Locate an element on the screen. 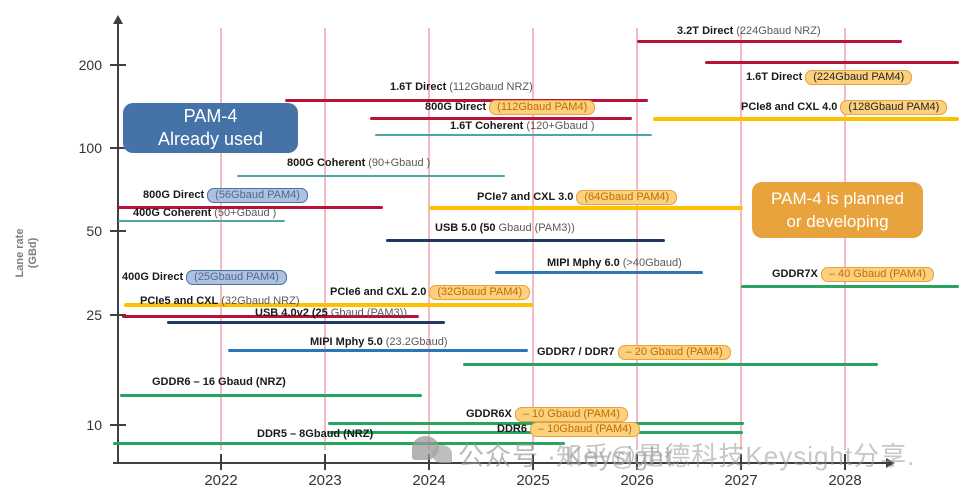  series-name: PCIe8 and CXL 4.0 is located at coordinates (789, 107).